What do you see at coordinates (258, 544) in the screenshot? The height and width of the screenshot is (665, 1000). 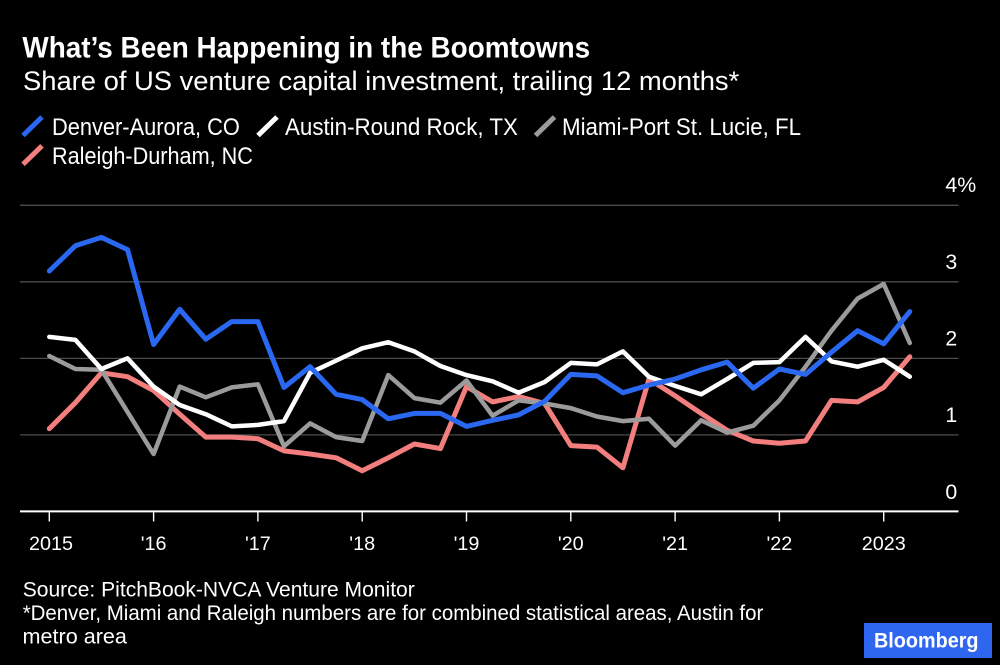 I see `svg-text: '17` at bounding box center [258, 544].